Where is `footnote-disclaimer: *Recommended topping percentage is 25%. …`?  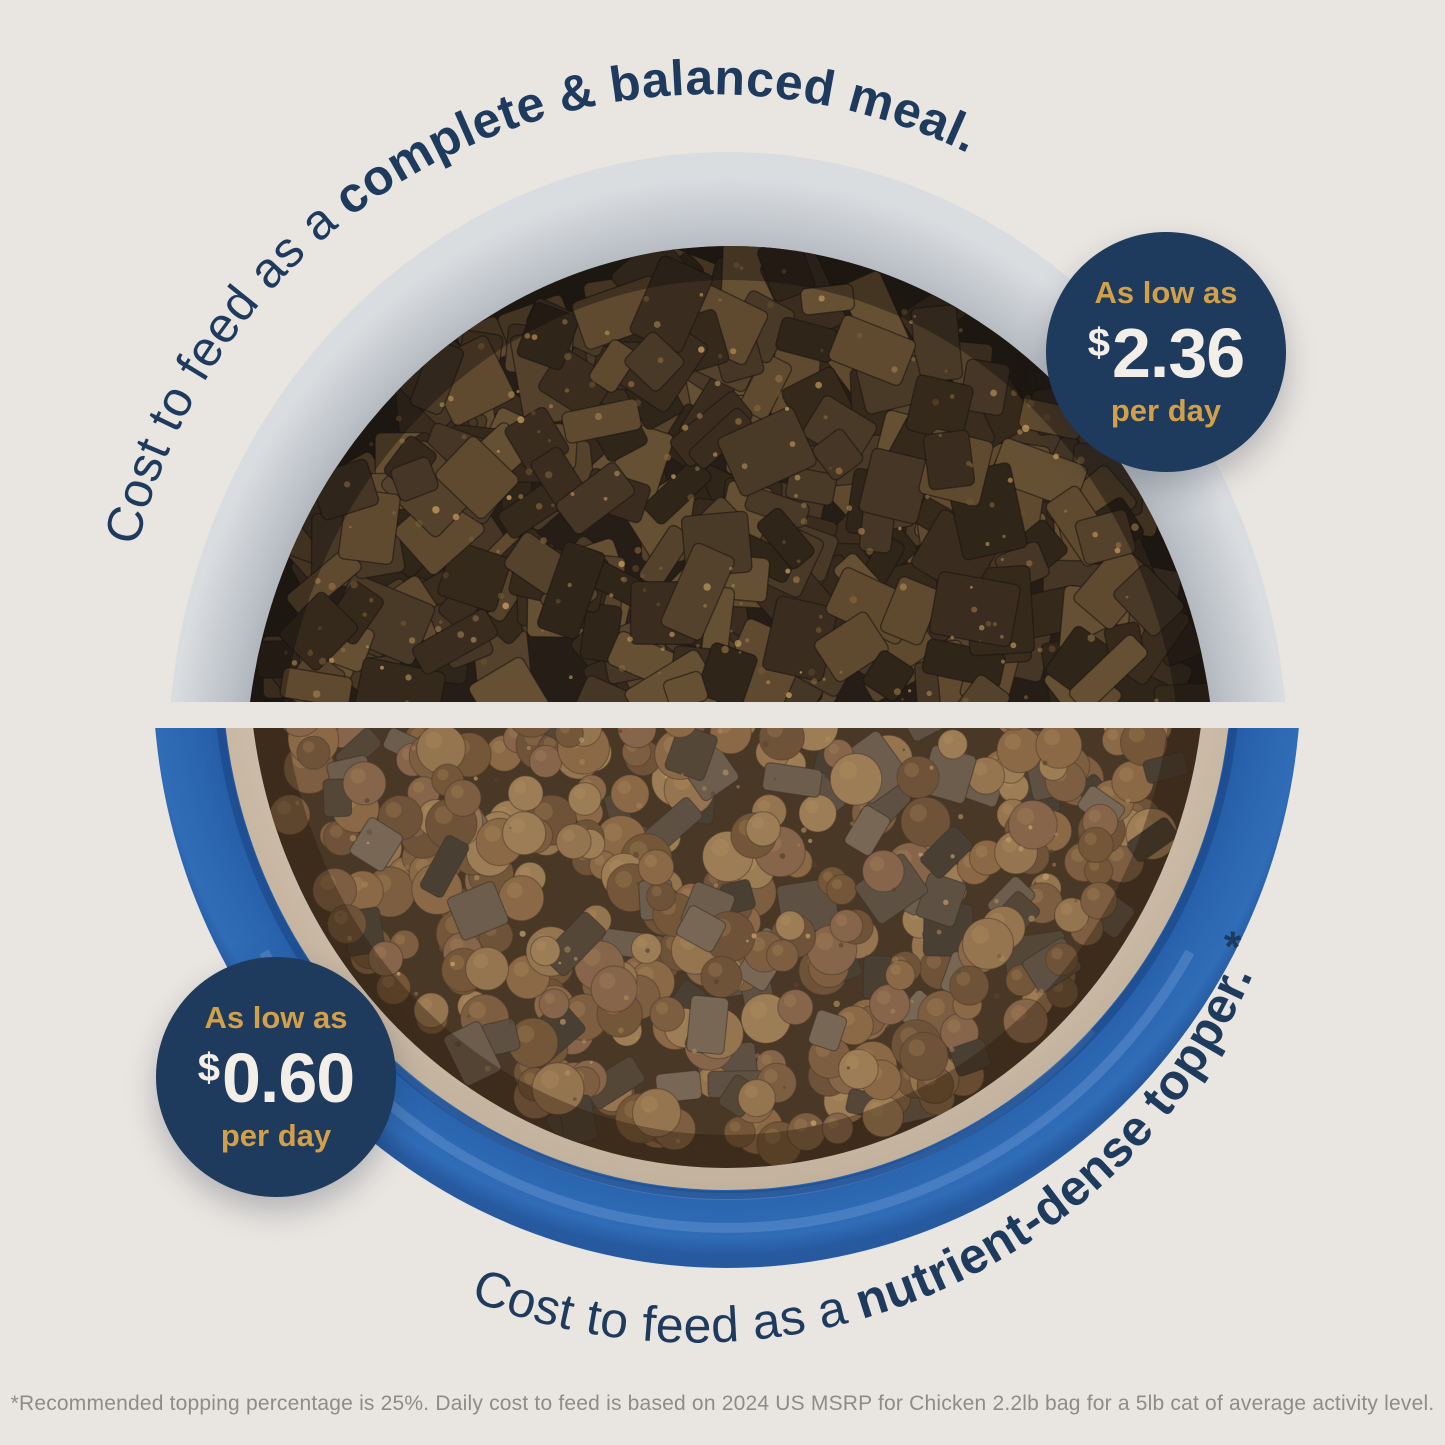
footnote-disclaimer: *Recommended topping percentage is 25%. … is located at coordinates (722, 1403).